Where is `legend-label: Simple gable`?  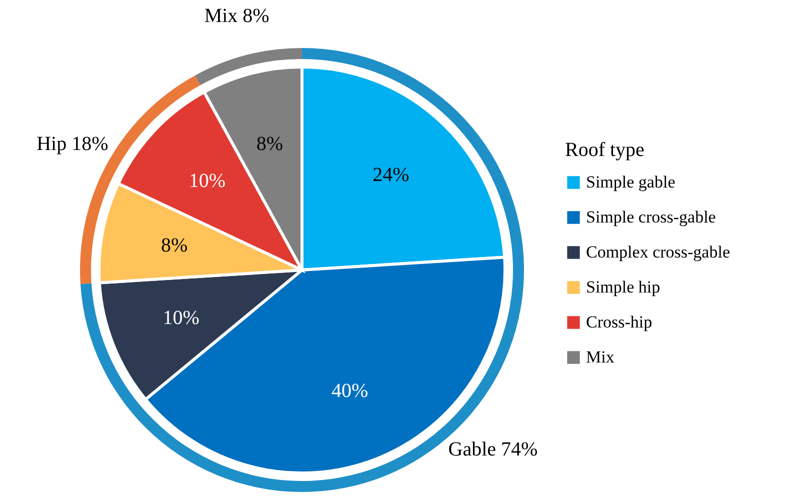 legend-label: Simple gable is located at coordinates (631, 182).